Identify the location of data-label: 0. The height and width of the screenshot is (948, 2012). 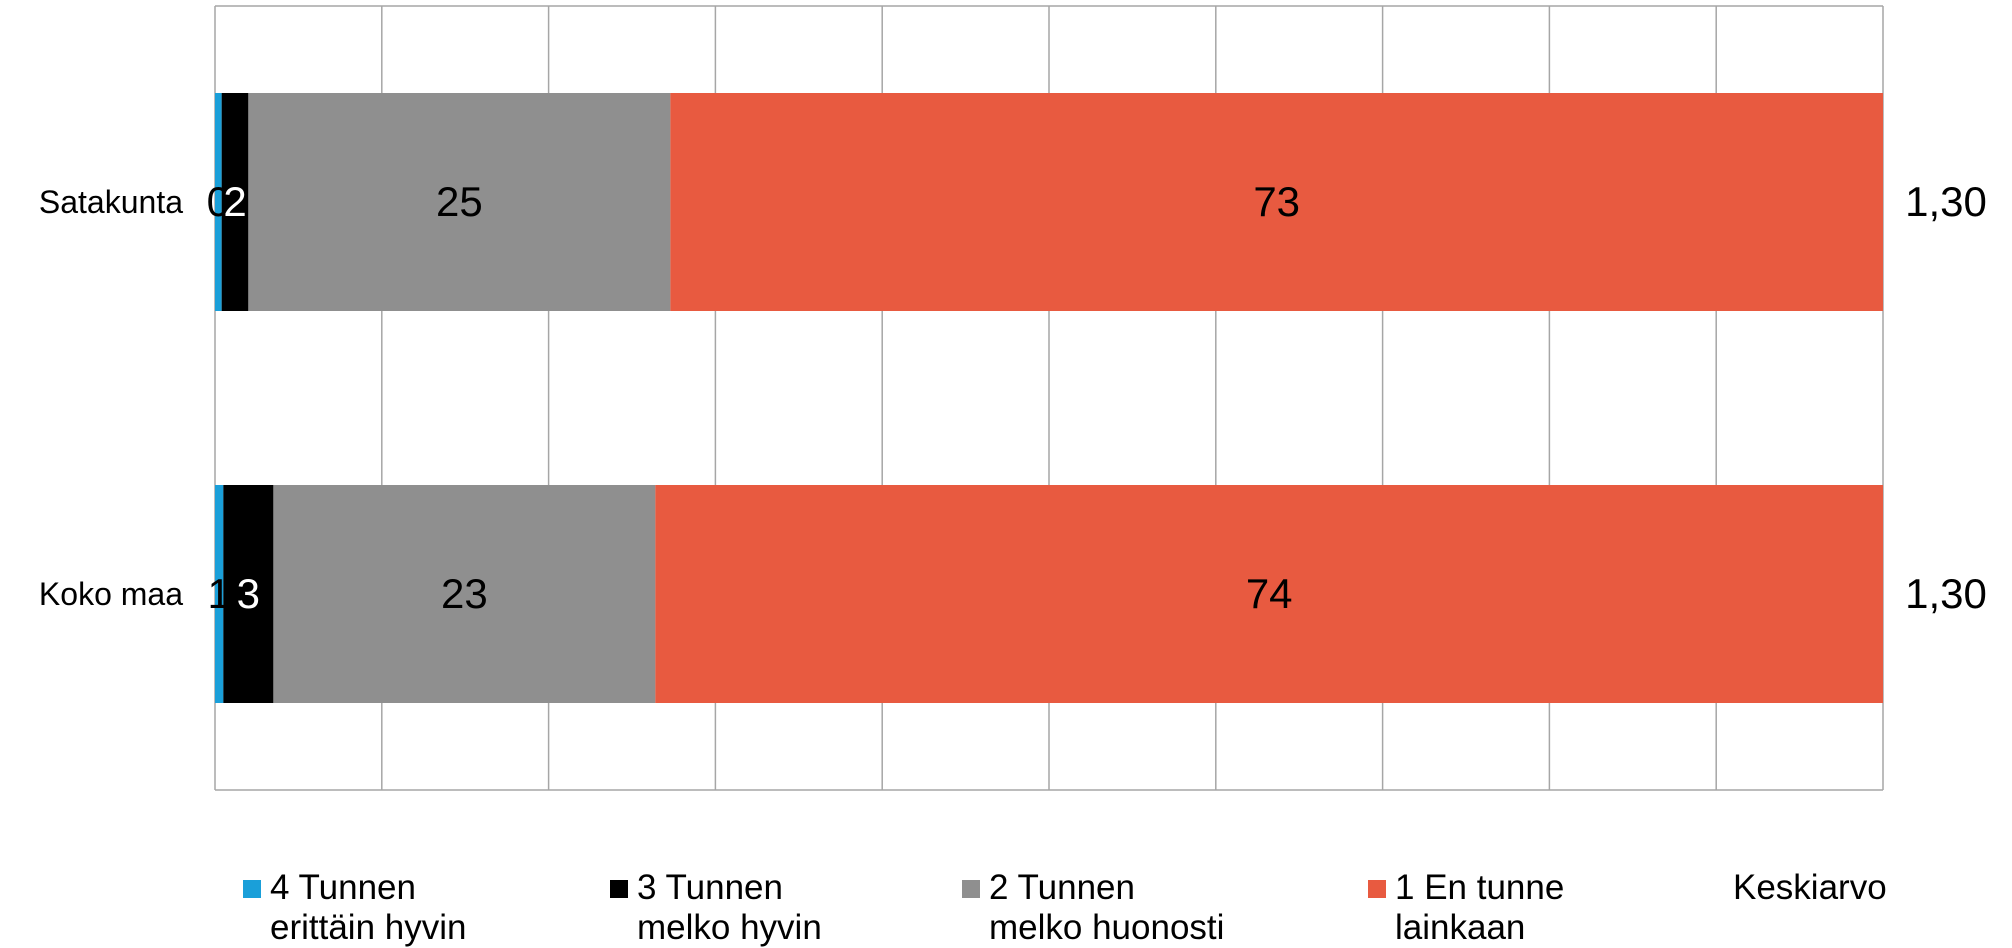
(218, 201).